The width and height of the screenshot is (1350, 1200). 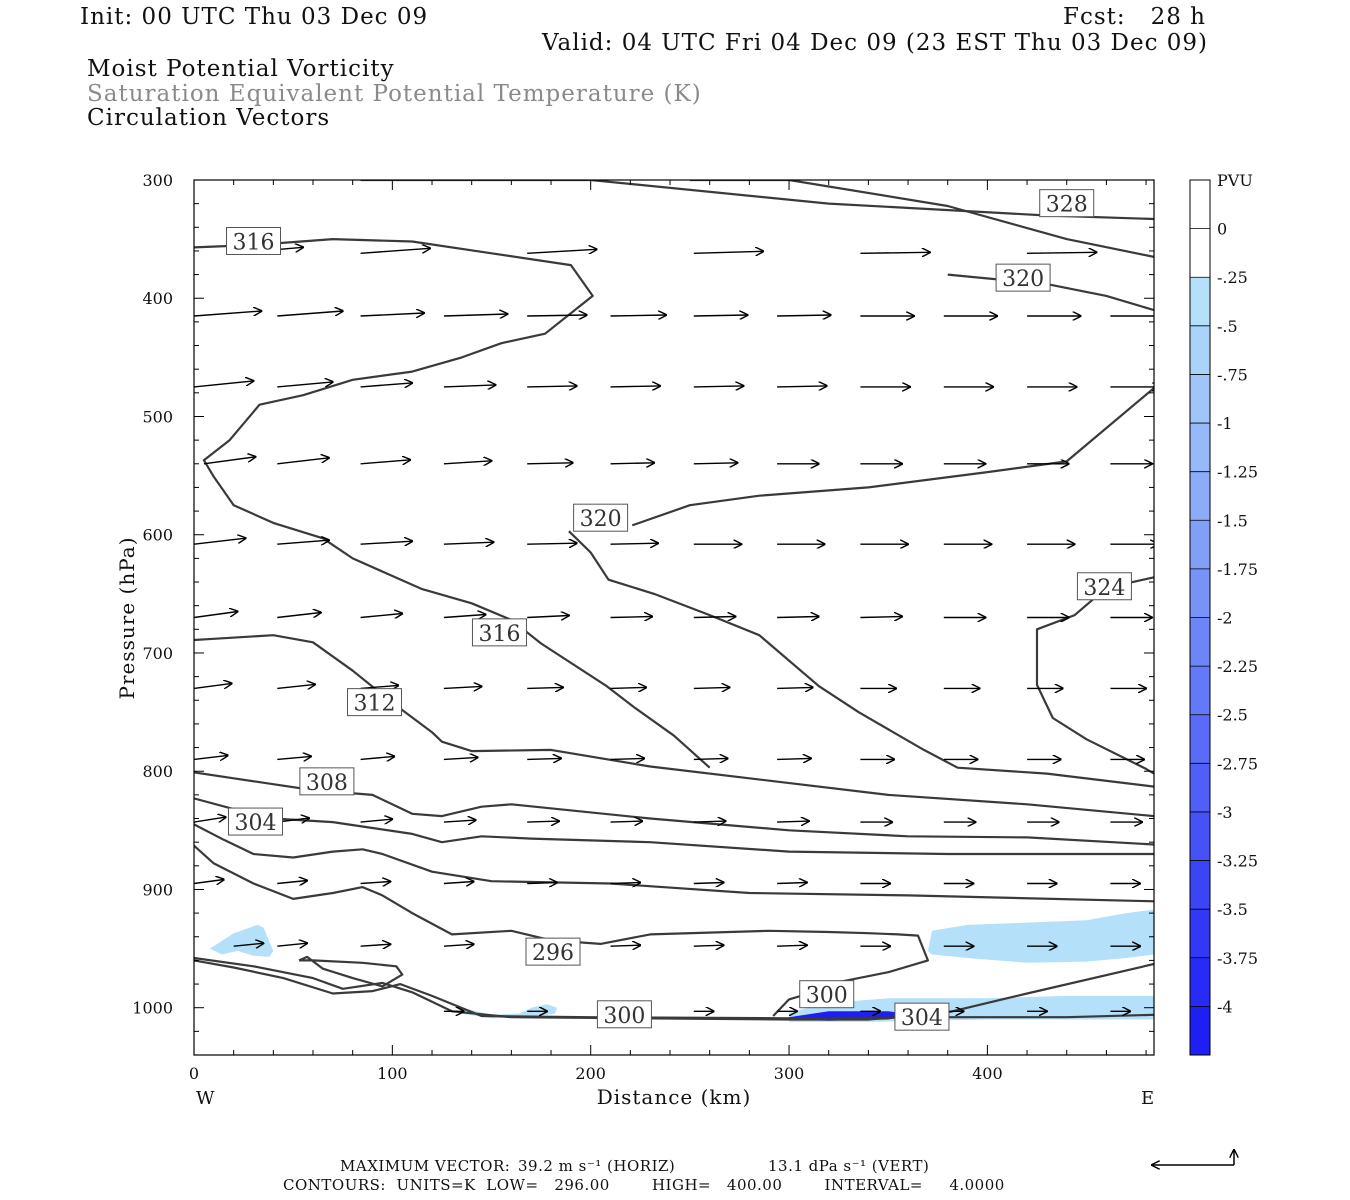 I want to click on contour-label-text: 296, so click(x=553, y=953).